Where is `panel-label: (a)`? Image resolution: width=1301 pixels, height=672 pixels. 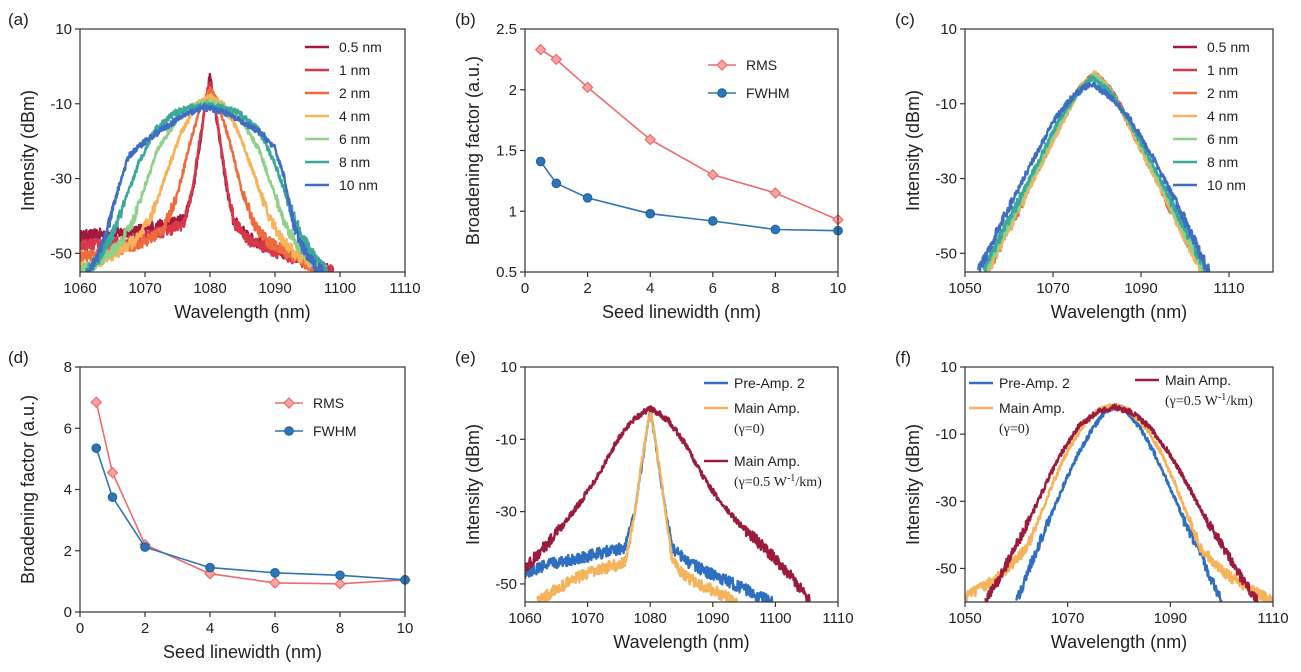 panel-label: (a) is located at coordinates (18, 19).